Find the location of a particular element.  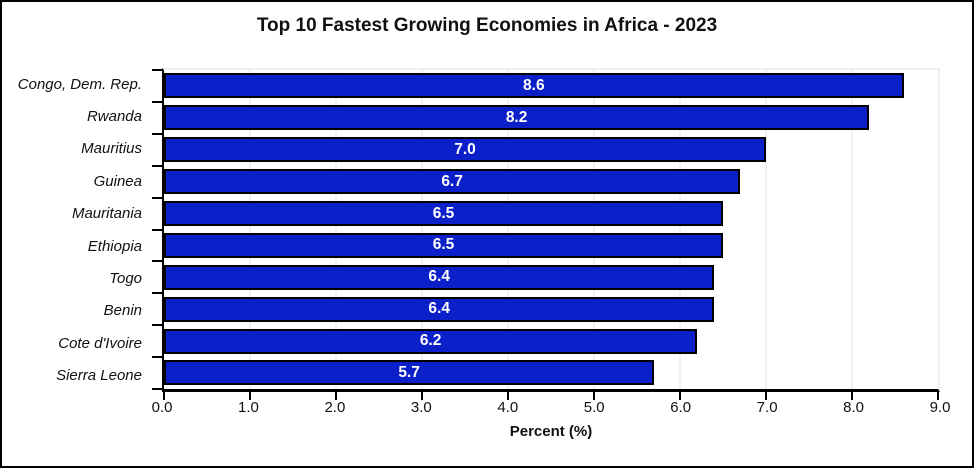

bar-sierra-leone: 5.7 is located at coordinates (409, 373).